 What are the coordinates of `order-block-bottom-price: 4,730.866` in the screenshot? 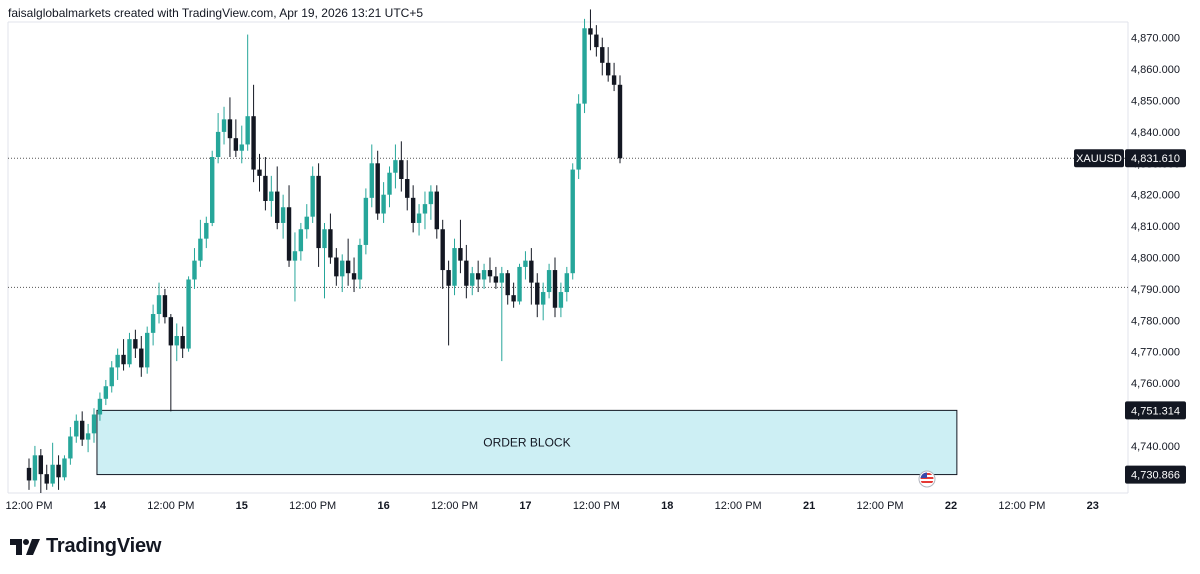 It's located at (1155, 476).